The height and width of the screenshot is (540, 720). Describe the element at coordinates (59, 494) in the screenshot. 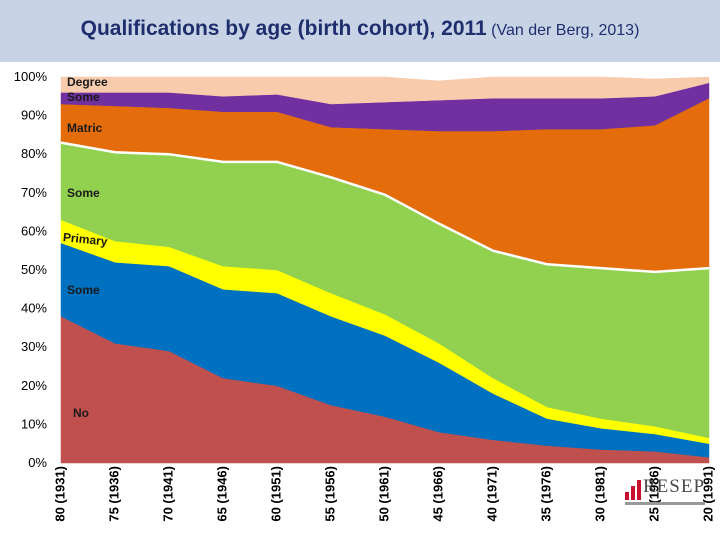

I see `x-tick-label: 80 (1931)` at that location.